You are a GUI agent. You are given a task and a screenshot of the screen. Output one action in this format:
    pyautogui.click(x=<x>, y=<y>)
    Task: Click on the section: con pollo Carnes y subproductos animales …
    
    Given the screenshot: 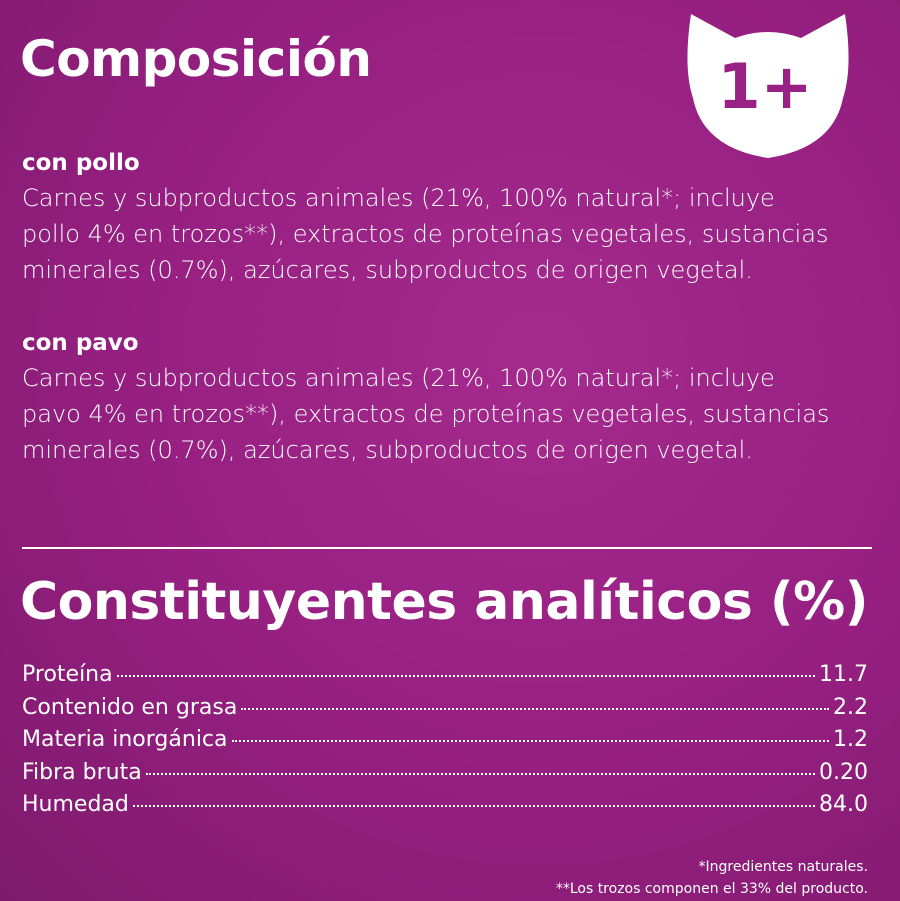 What is the action you would take?
    pyautogui.click(x=425, y=217)
    